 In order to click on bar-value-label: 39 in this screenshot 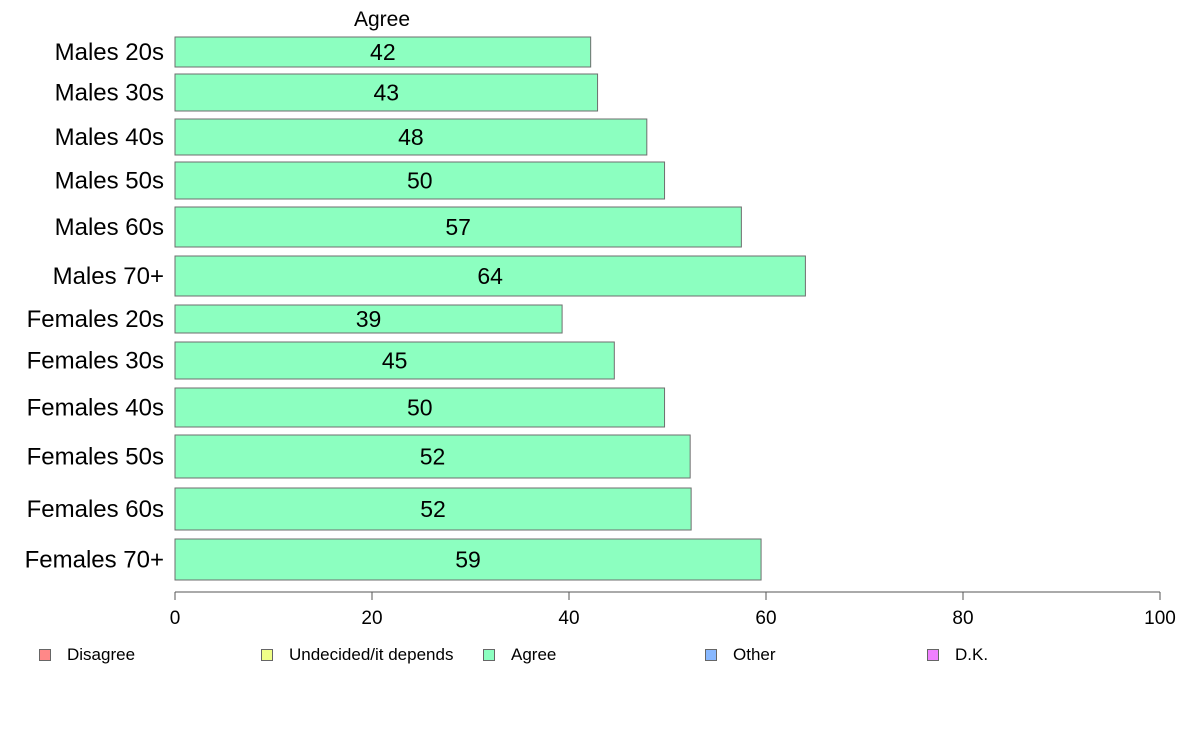, I will do `click(369, 319)`.